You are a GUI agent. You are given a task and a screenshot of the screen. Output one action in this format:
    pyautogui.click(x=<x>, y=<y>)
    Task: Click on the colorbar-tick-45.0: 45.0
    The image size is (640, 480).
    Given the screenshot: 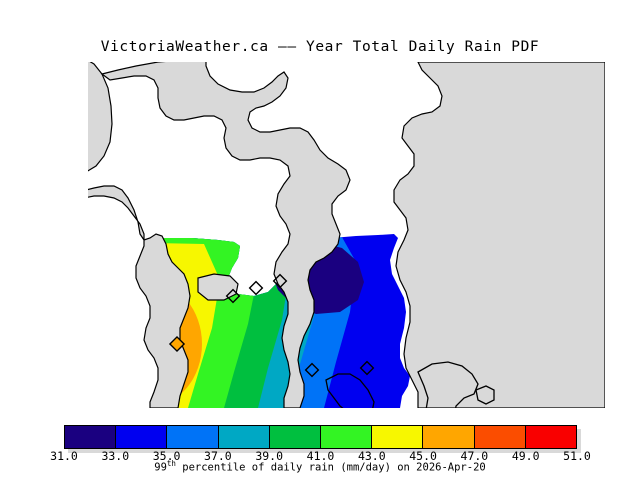 What is the action you would take?
    pyautogui.click(x=423, y=456)
    